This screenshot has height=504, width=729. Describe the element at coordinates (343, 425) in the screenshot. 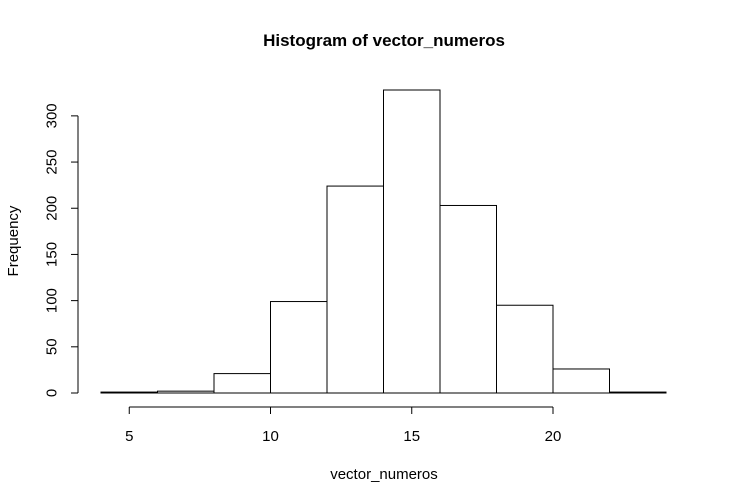

I see `x-axis: 5 10 15 20` at that location.